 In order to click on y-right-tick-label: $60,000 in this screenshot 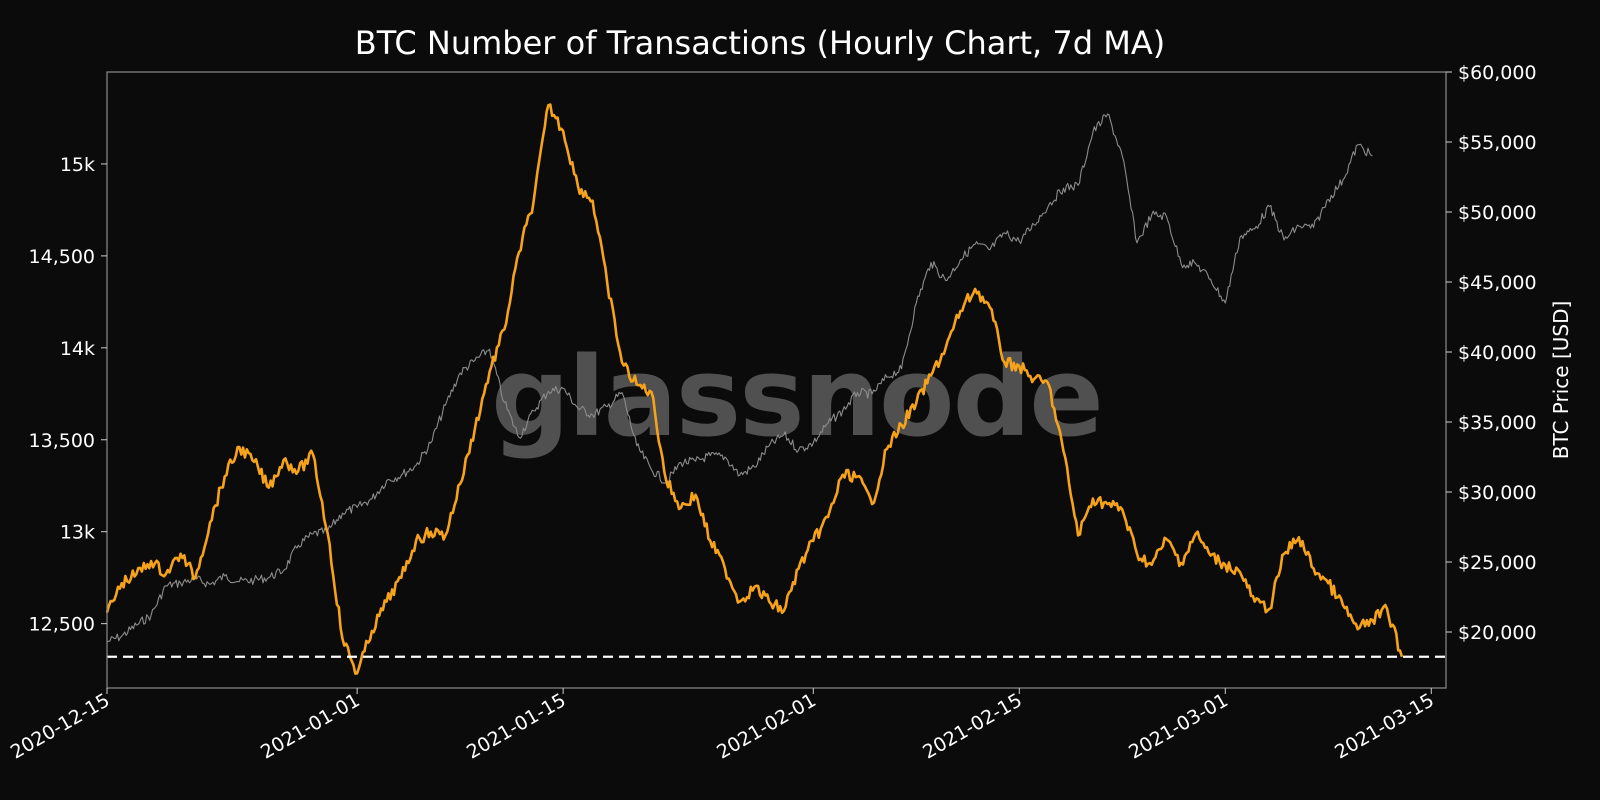, I will do `click(1497, 73)`.